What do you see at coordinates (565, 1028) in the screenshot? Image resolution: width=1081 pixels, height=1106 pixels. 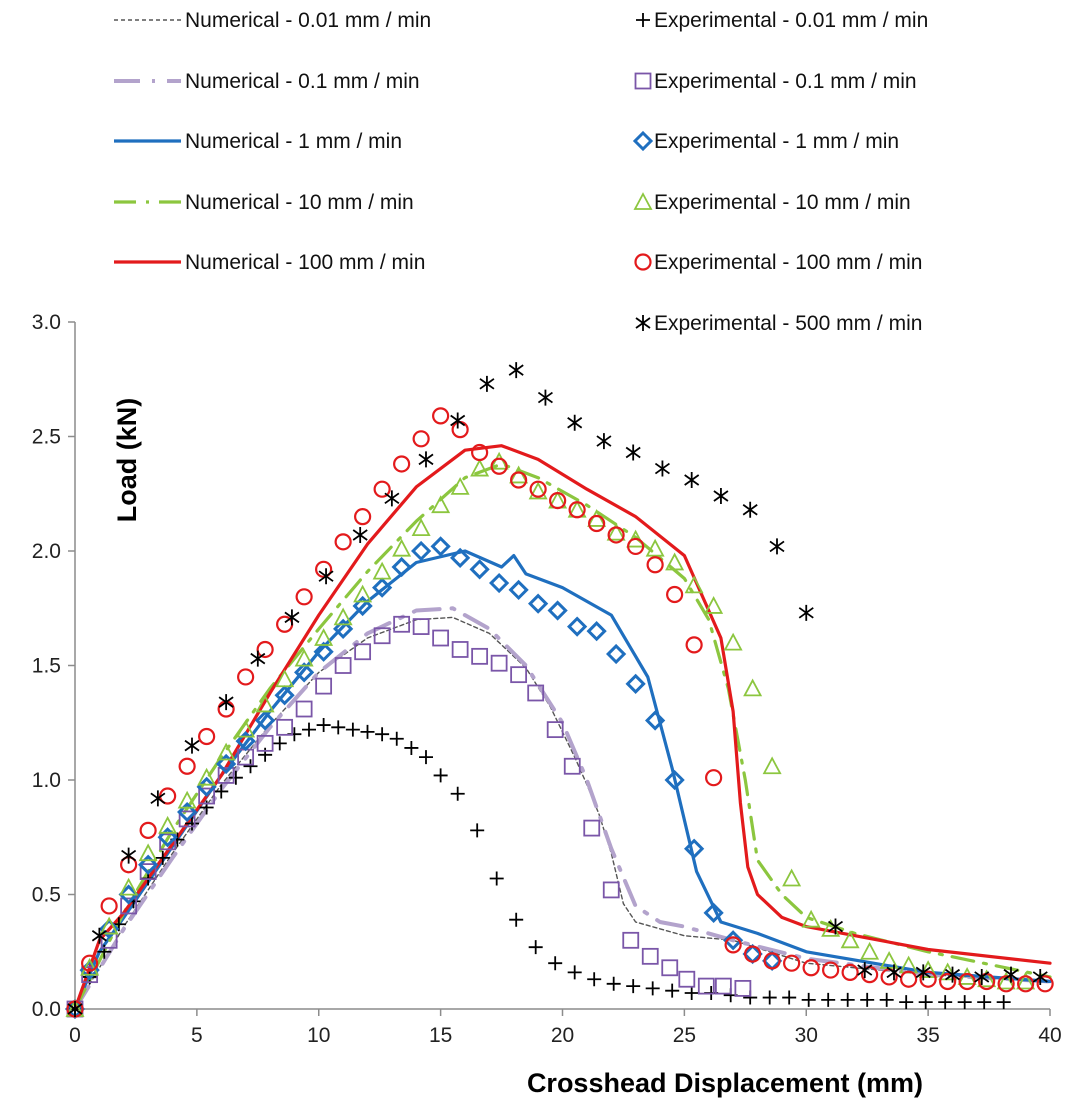 I see `x-axis-ticks: 0 5 10 15 20 25 30 35 40` at bounding box center [565, 1028].